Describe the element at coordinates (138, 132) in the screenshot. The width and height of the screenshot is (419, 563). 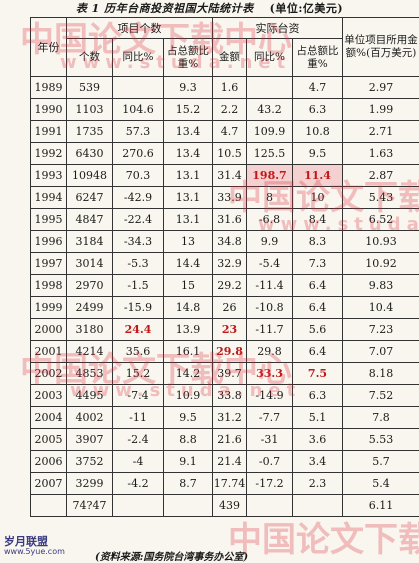
I see `cell-yoy: 57.3` at that location.